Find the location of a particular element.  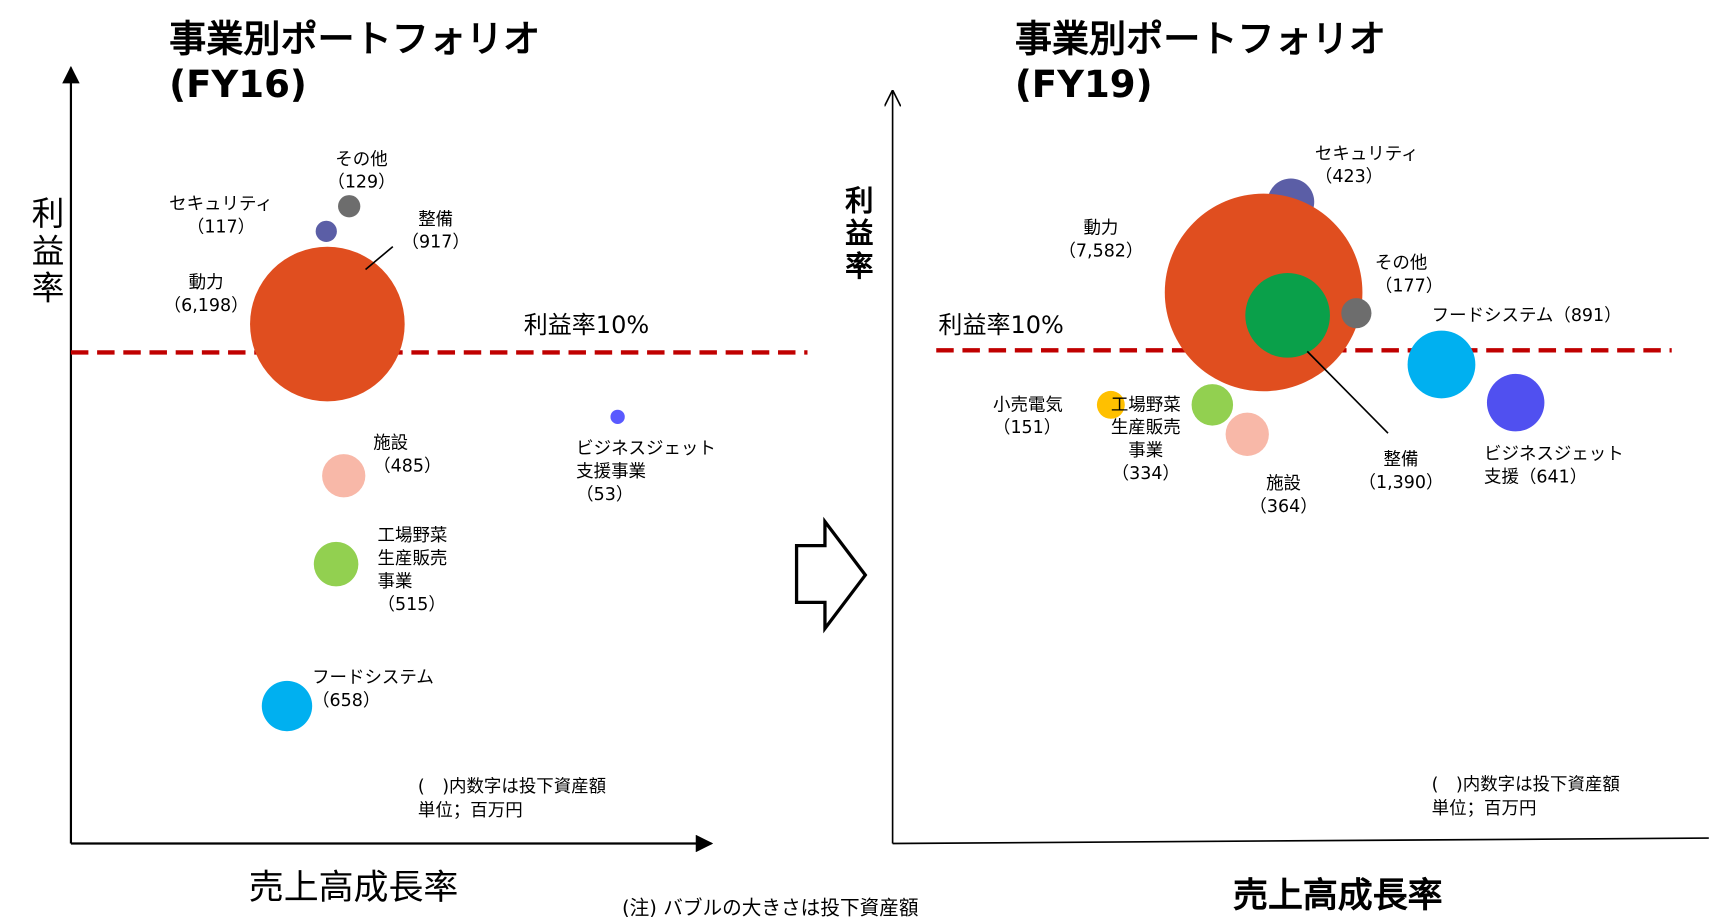

bubble-label: 施設 （485） is located at coordinates (407, 454).